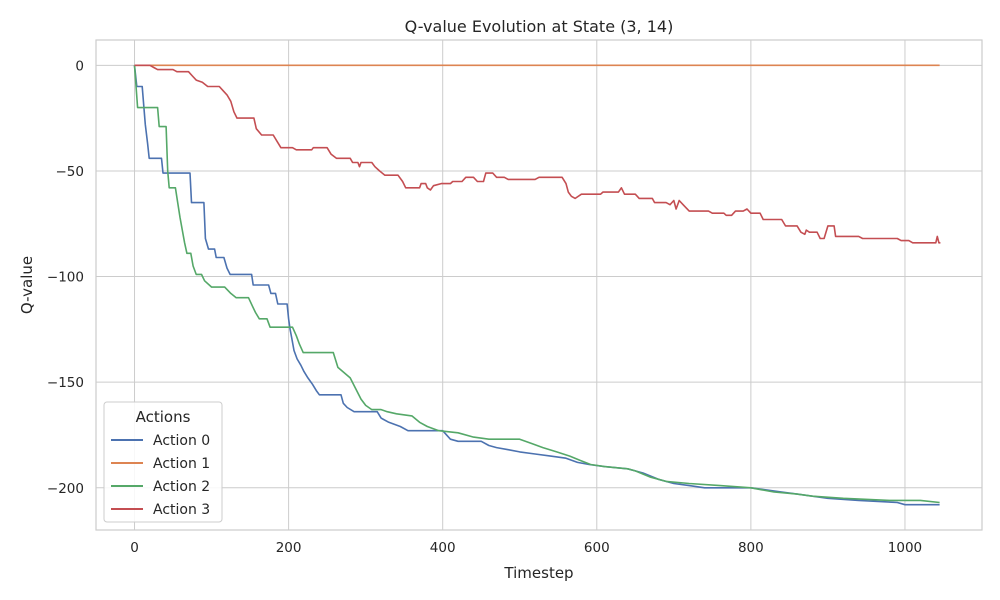 The image size is (1000, 600). Describe the element at coordinates (79, 66) in the screenshot. I see `y-tick-label: 0` at that location.